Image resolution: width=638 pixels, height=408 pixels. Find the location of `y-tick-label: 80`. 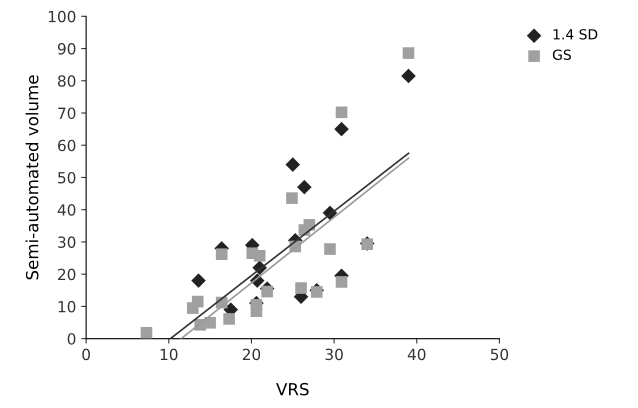

y-tick-label: 80 is located at coordinates (67, 81).